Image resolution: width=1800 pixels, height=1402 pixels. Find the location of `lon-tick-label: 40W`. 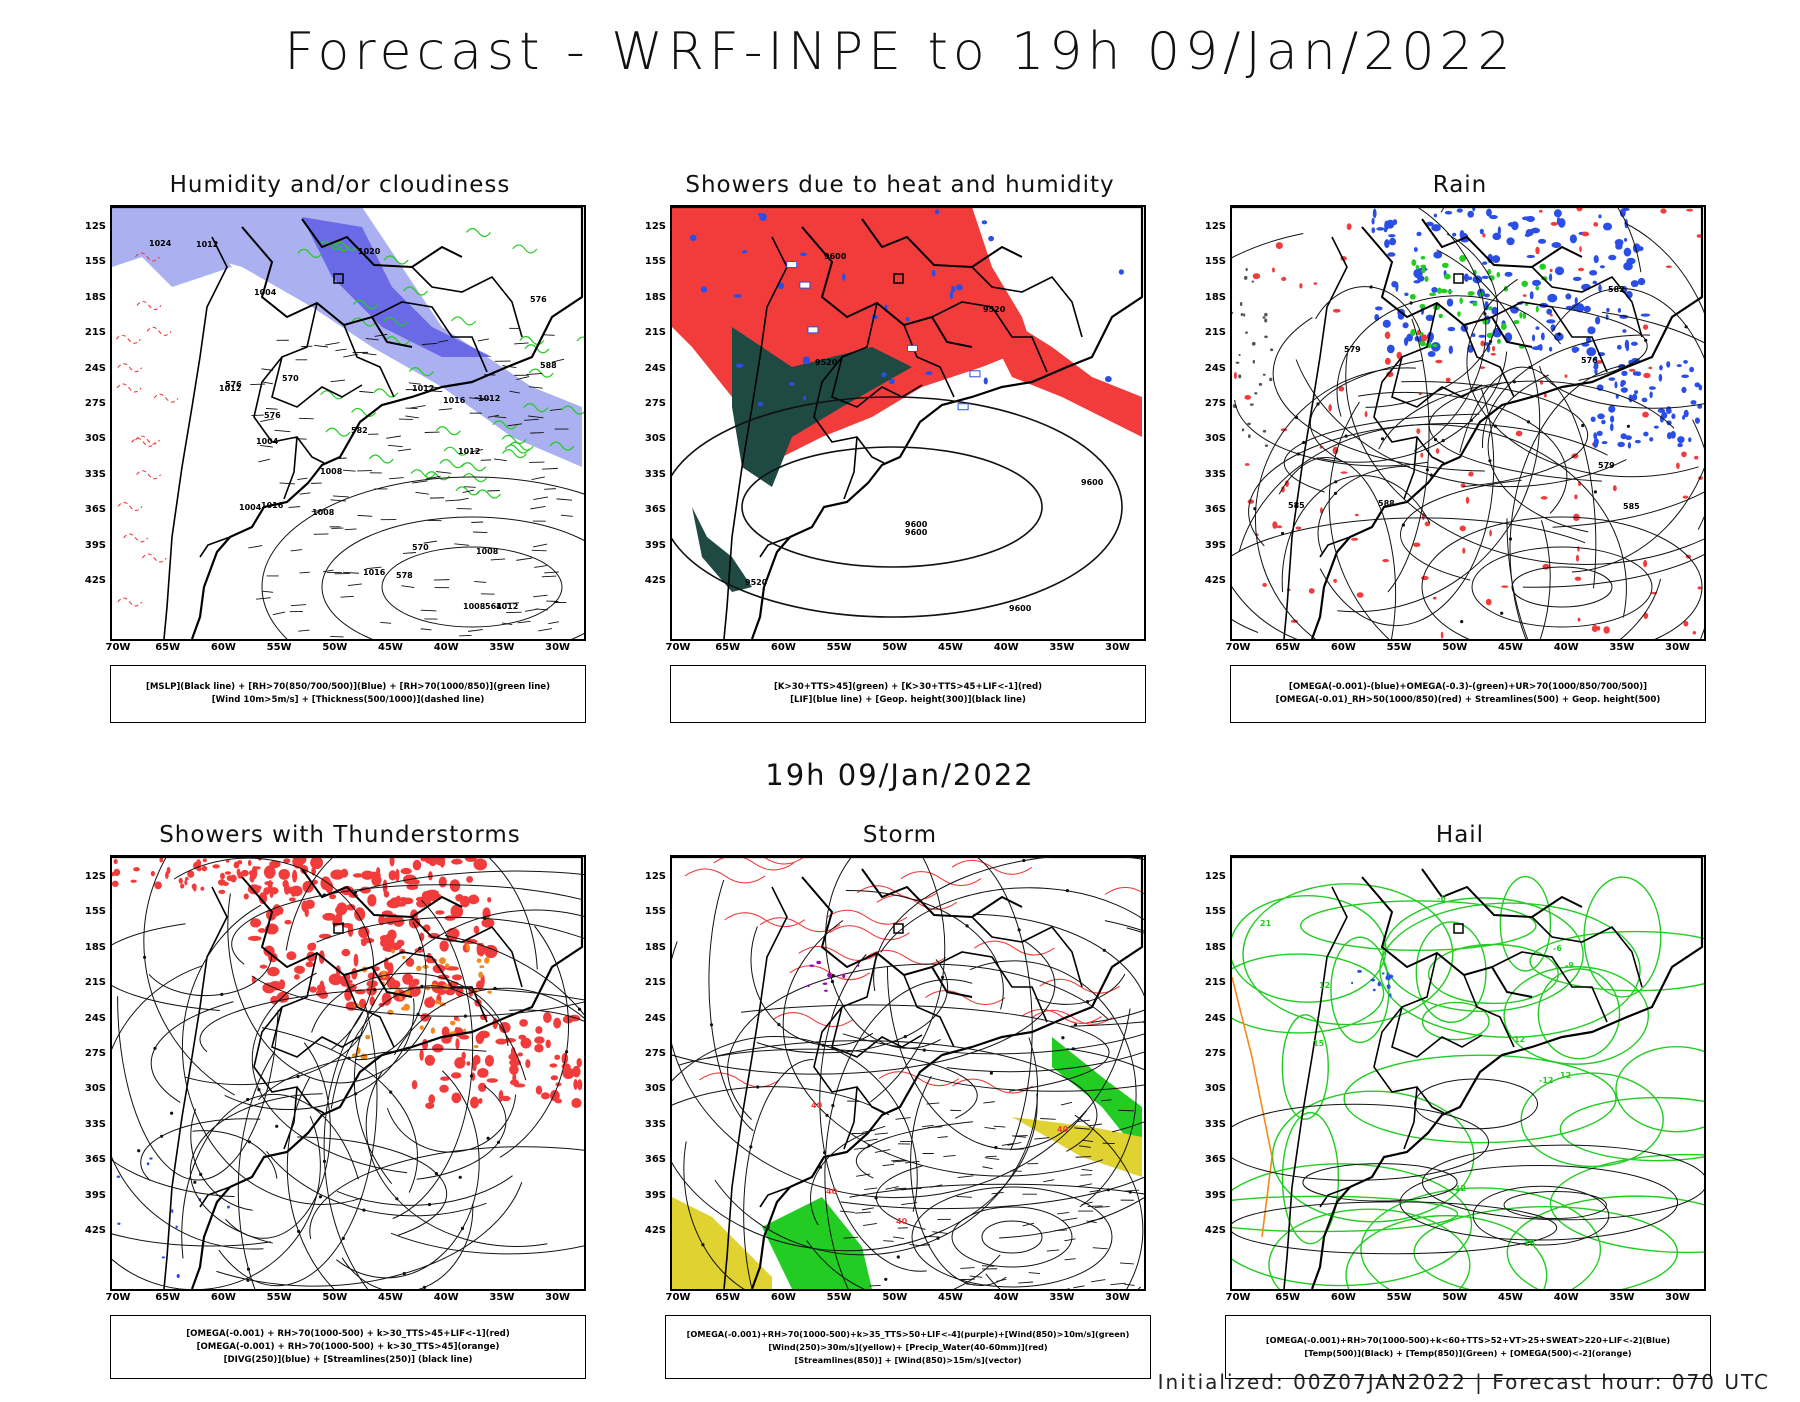

lon-tick-label: 40W is located at coordinates (446, 1297).